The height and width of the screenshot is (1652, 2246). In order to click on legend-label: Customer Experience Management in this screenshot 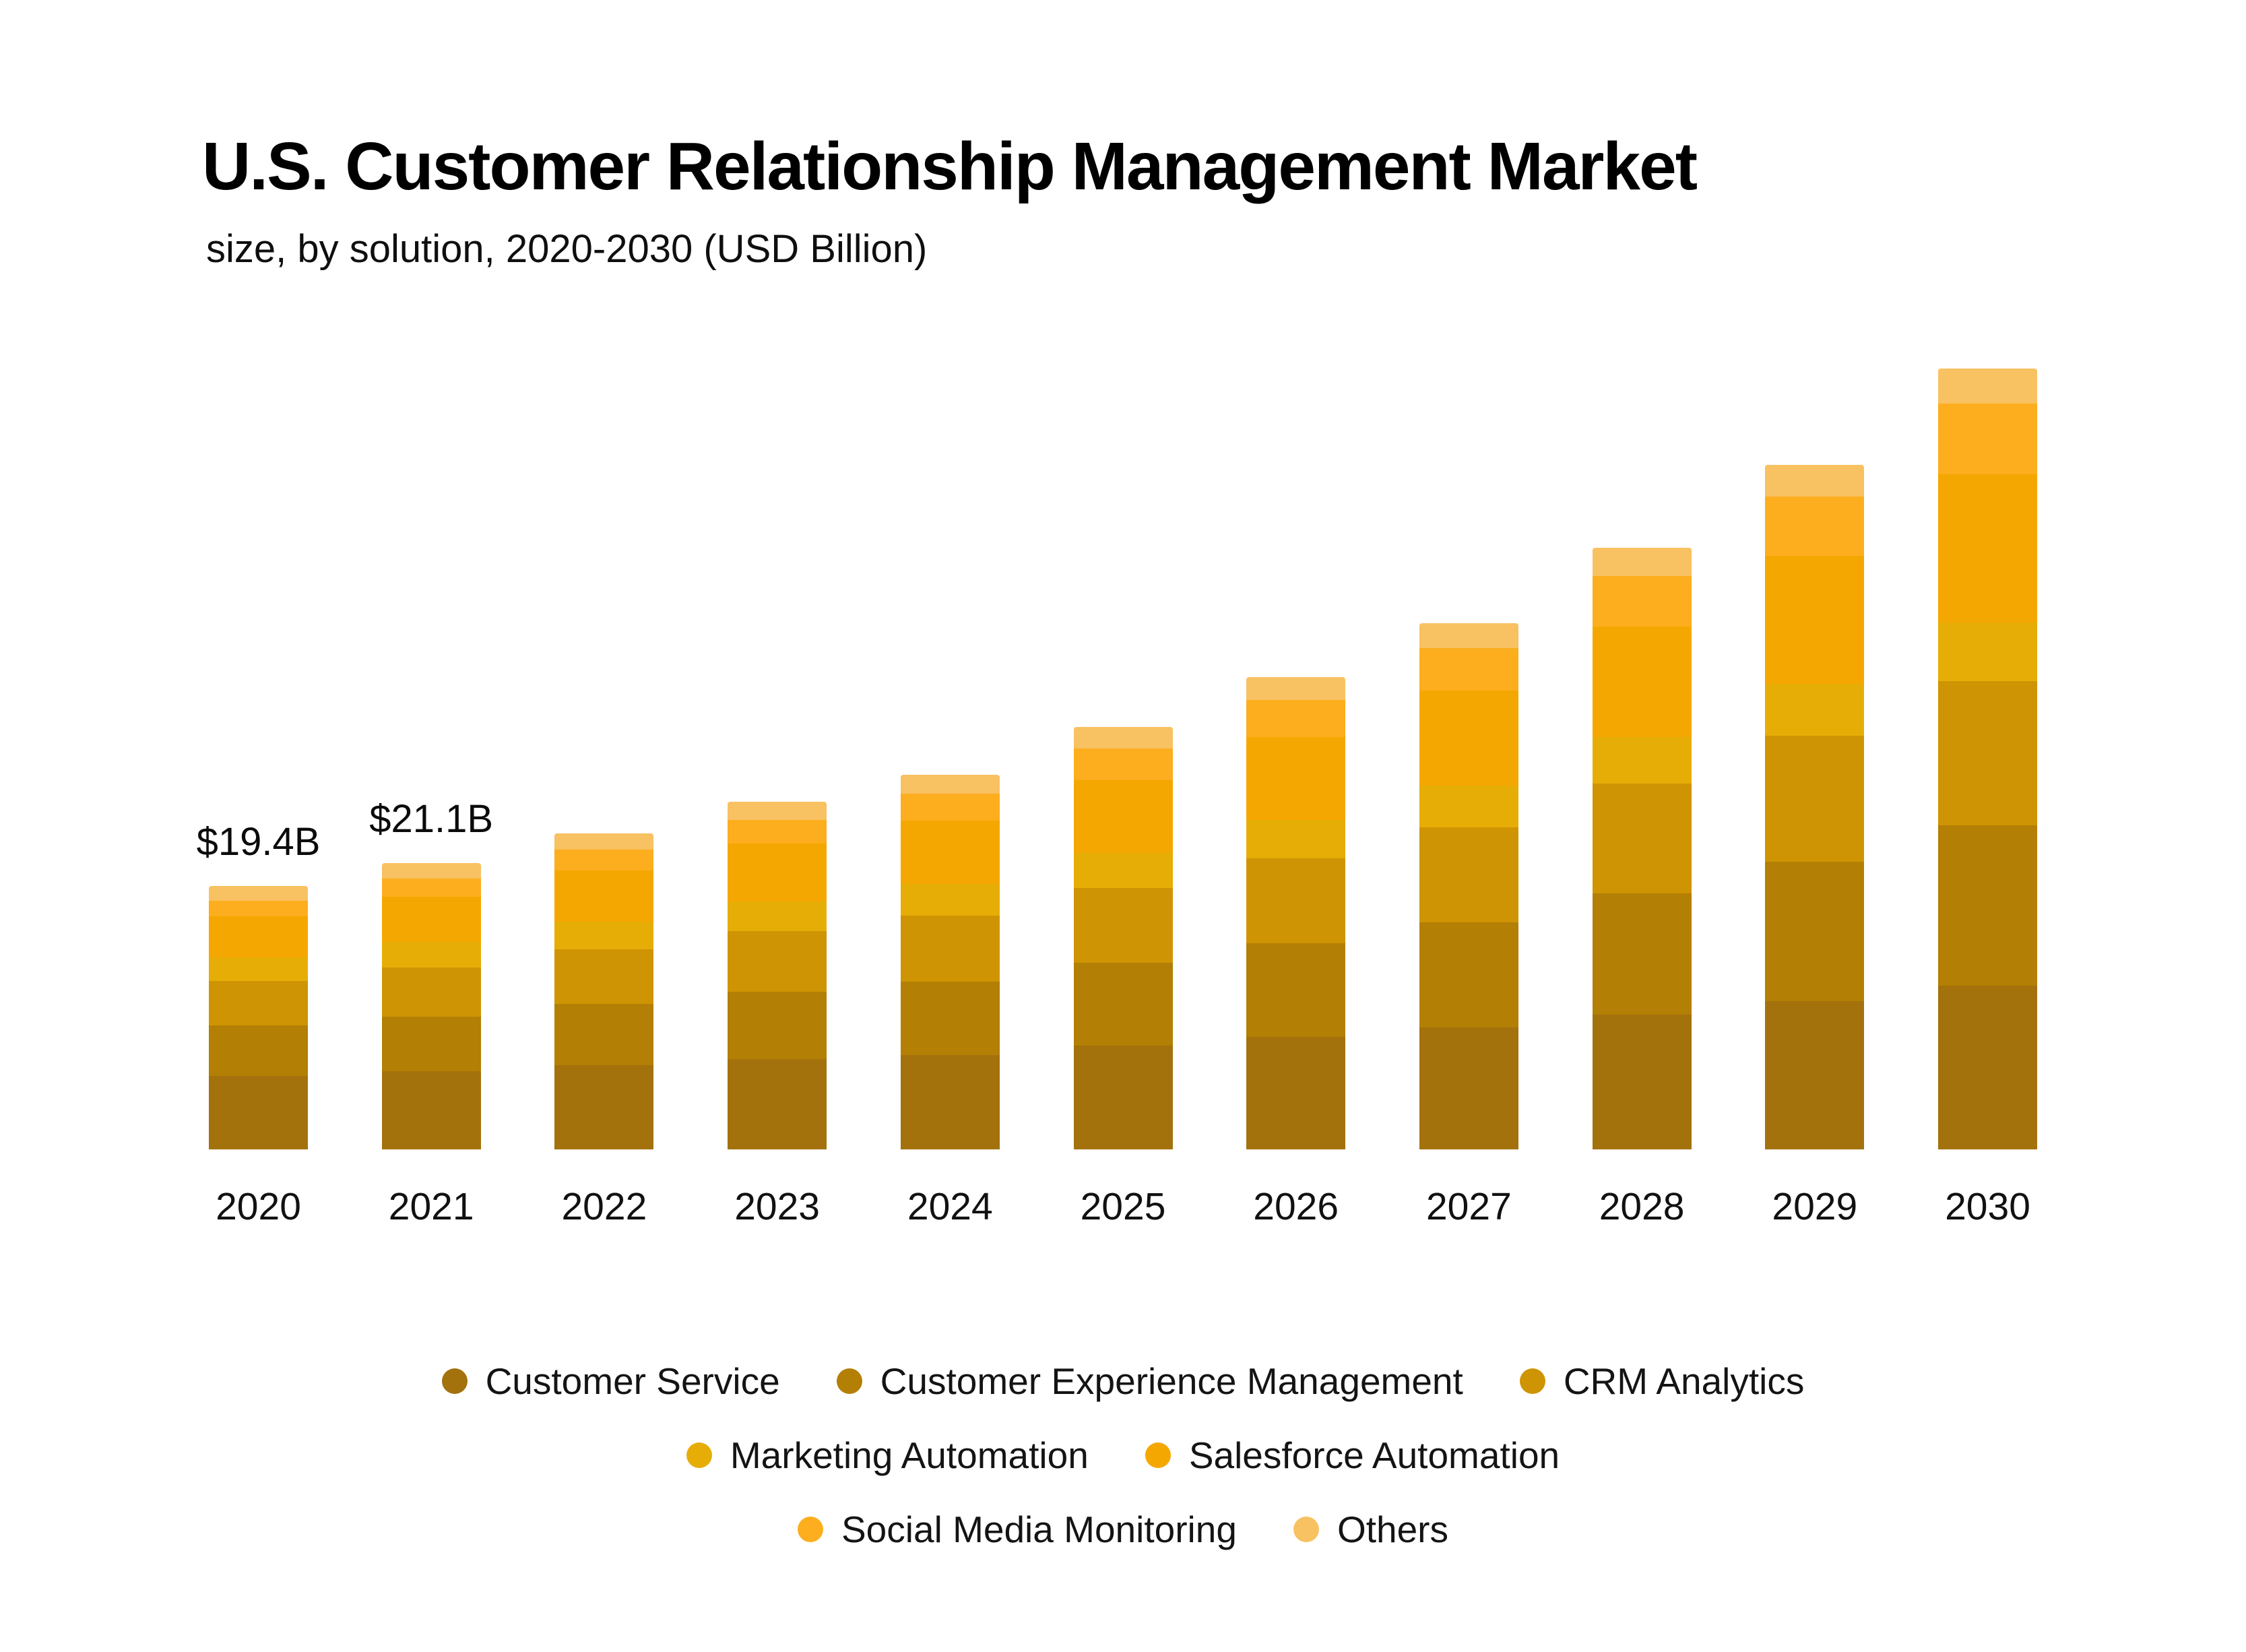, I will do `click(1171, 1381)`.